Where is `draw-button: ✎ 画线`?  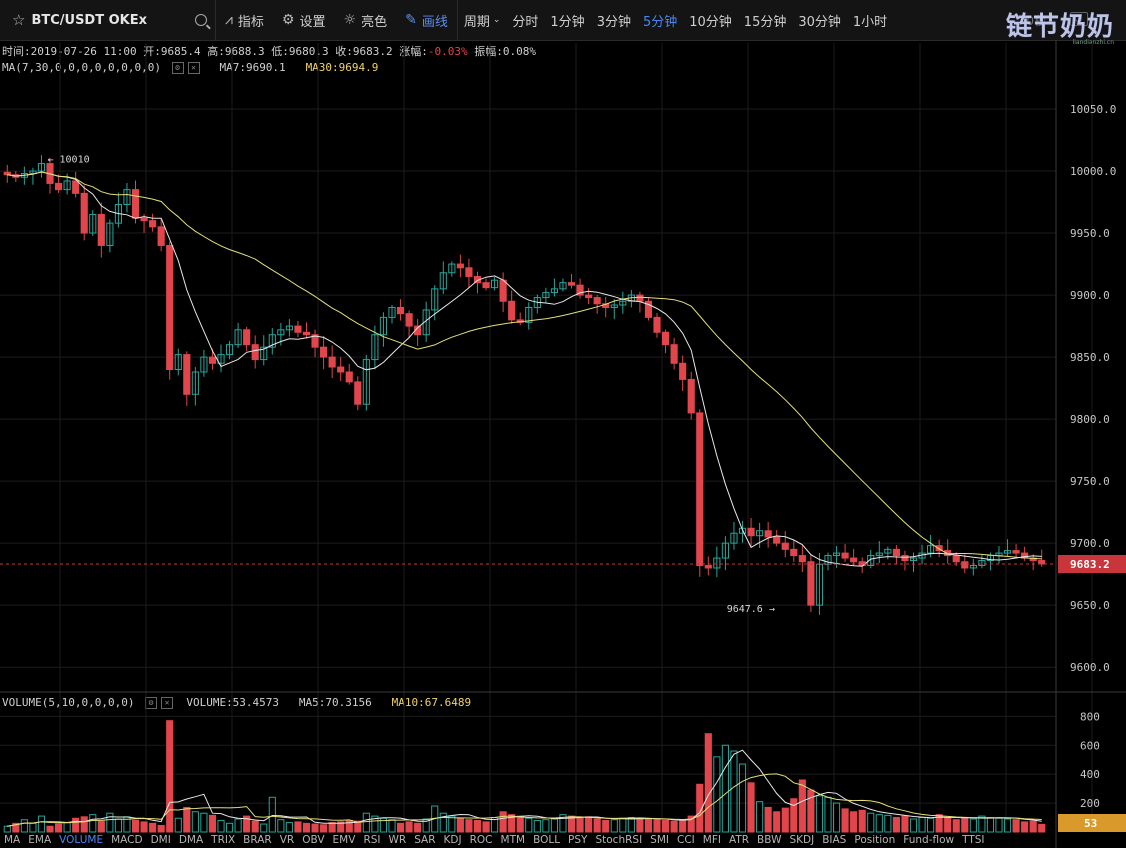 draw-button: ✎ 画线 is located at coordinates (426, 20).